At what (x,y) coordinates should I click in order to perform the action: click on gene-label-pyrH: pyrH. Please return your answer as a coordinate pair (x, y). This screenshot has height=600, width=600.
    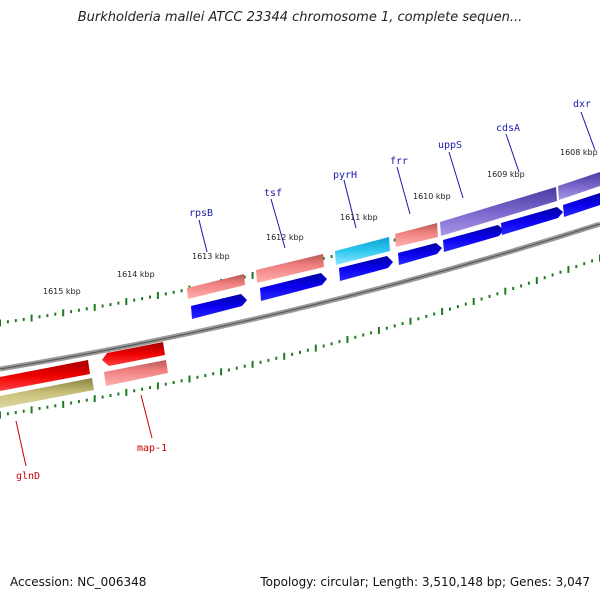
    Looking at the image, I should click on (345, 175).